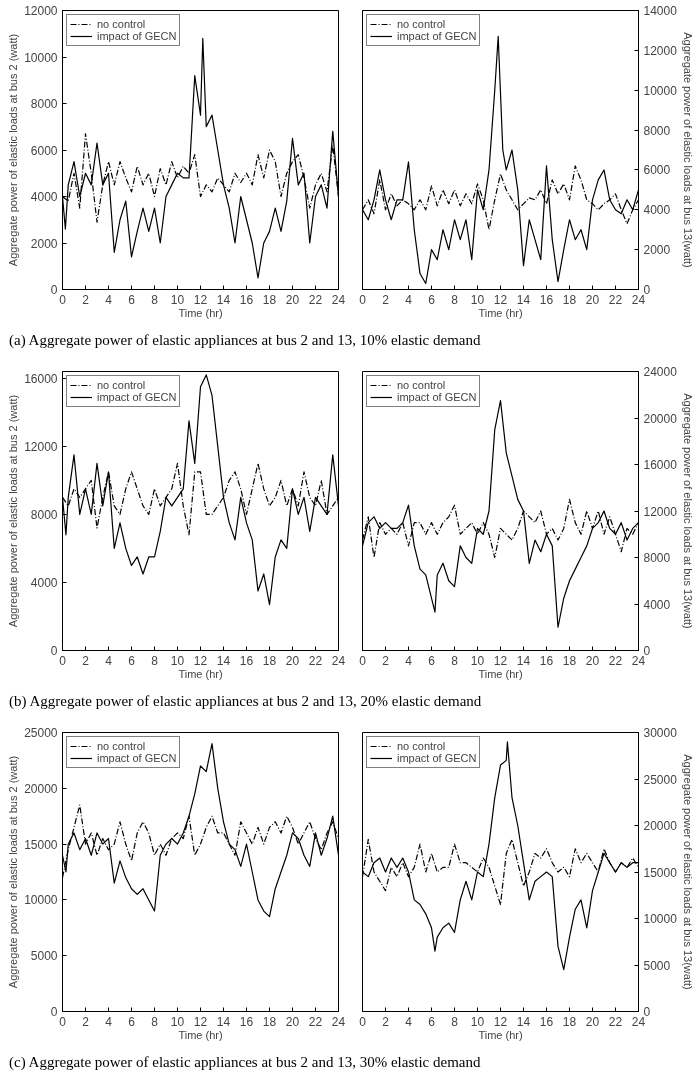  I want to click on text: (b) Aggregate power of elastic appliances at bus 2 and 13, 20% elastic demand, so click(245, 701).